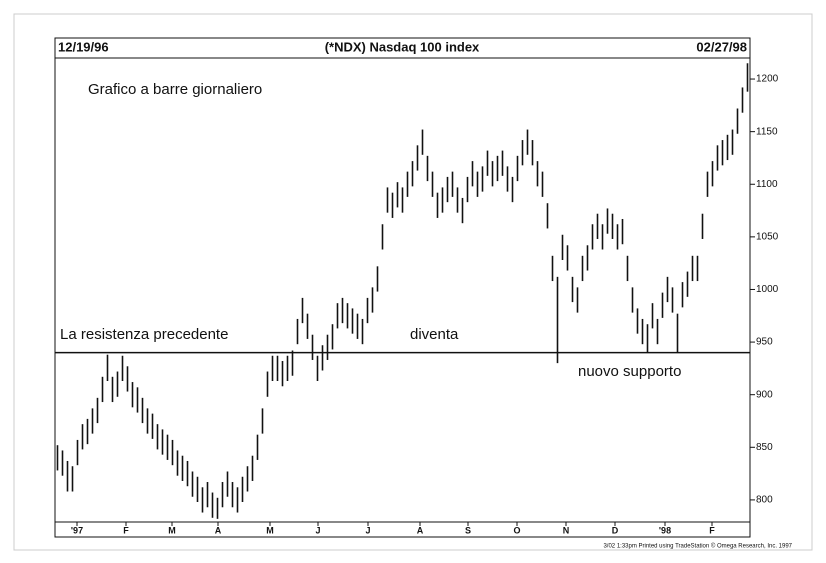 This screenshot has height=563, width=826. Describe the element at coordinates (767, 237) in the screenshot. I see `y-tick-label: 1050` at that location.